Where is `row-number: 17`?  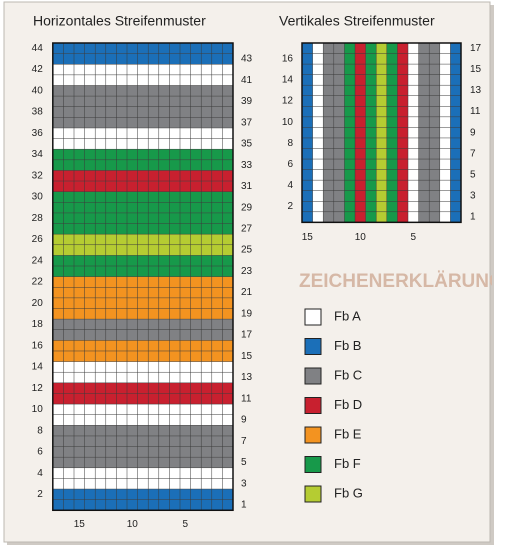
row-number: 17 is located at coordinates (247, 335).